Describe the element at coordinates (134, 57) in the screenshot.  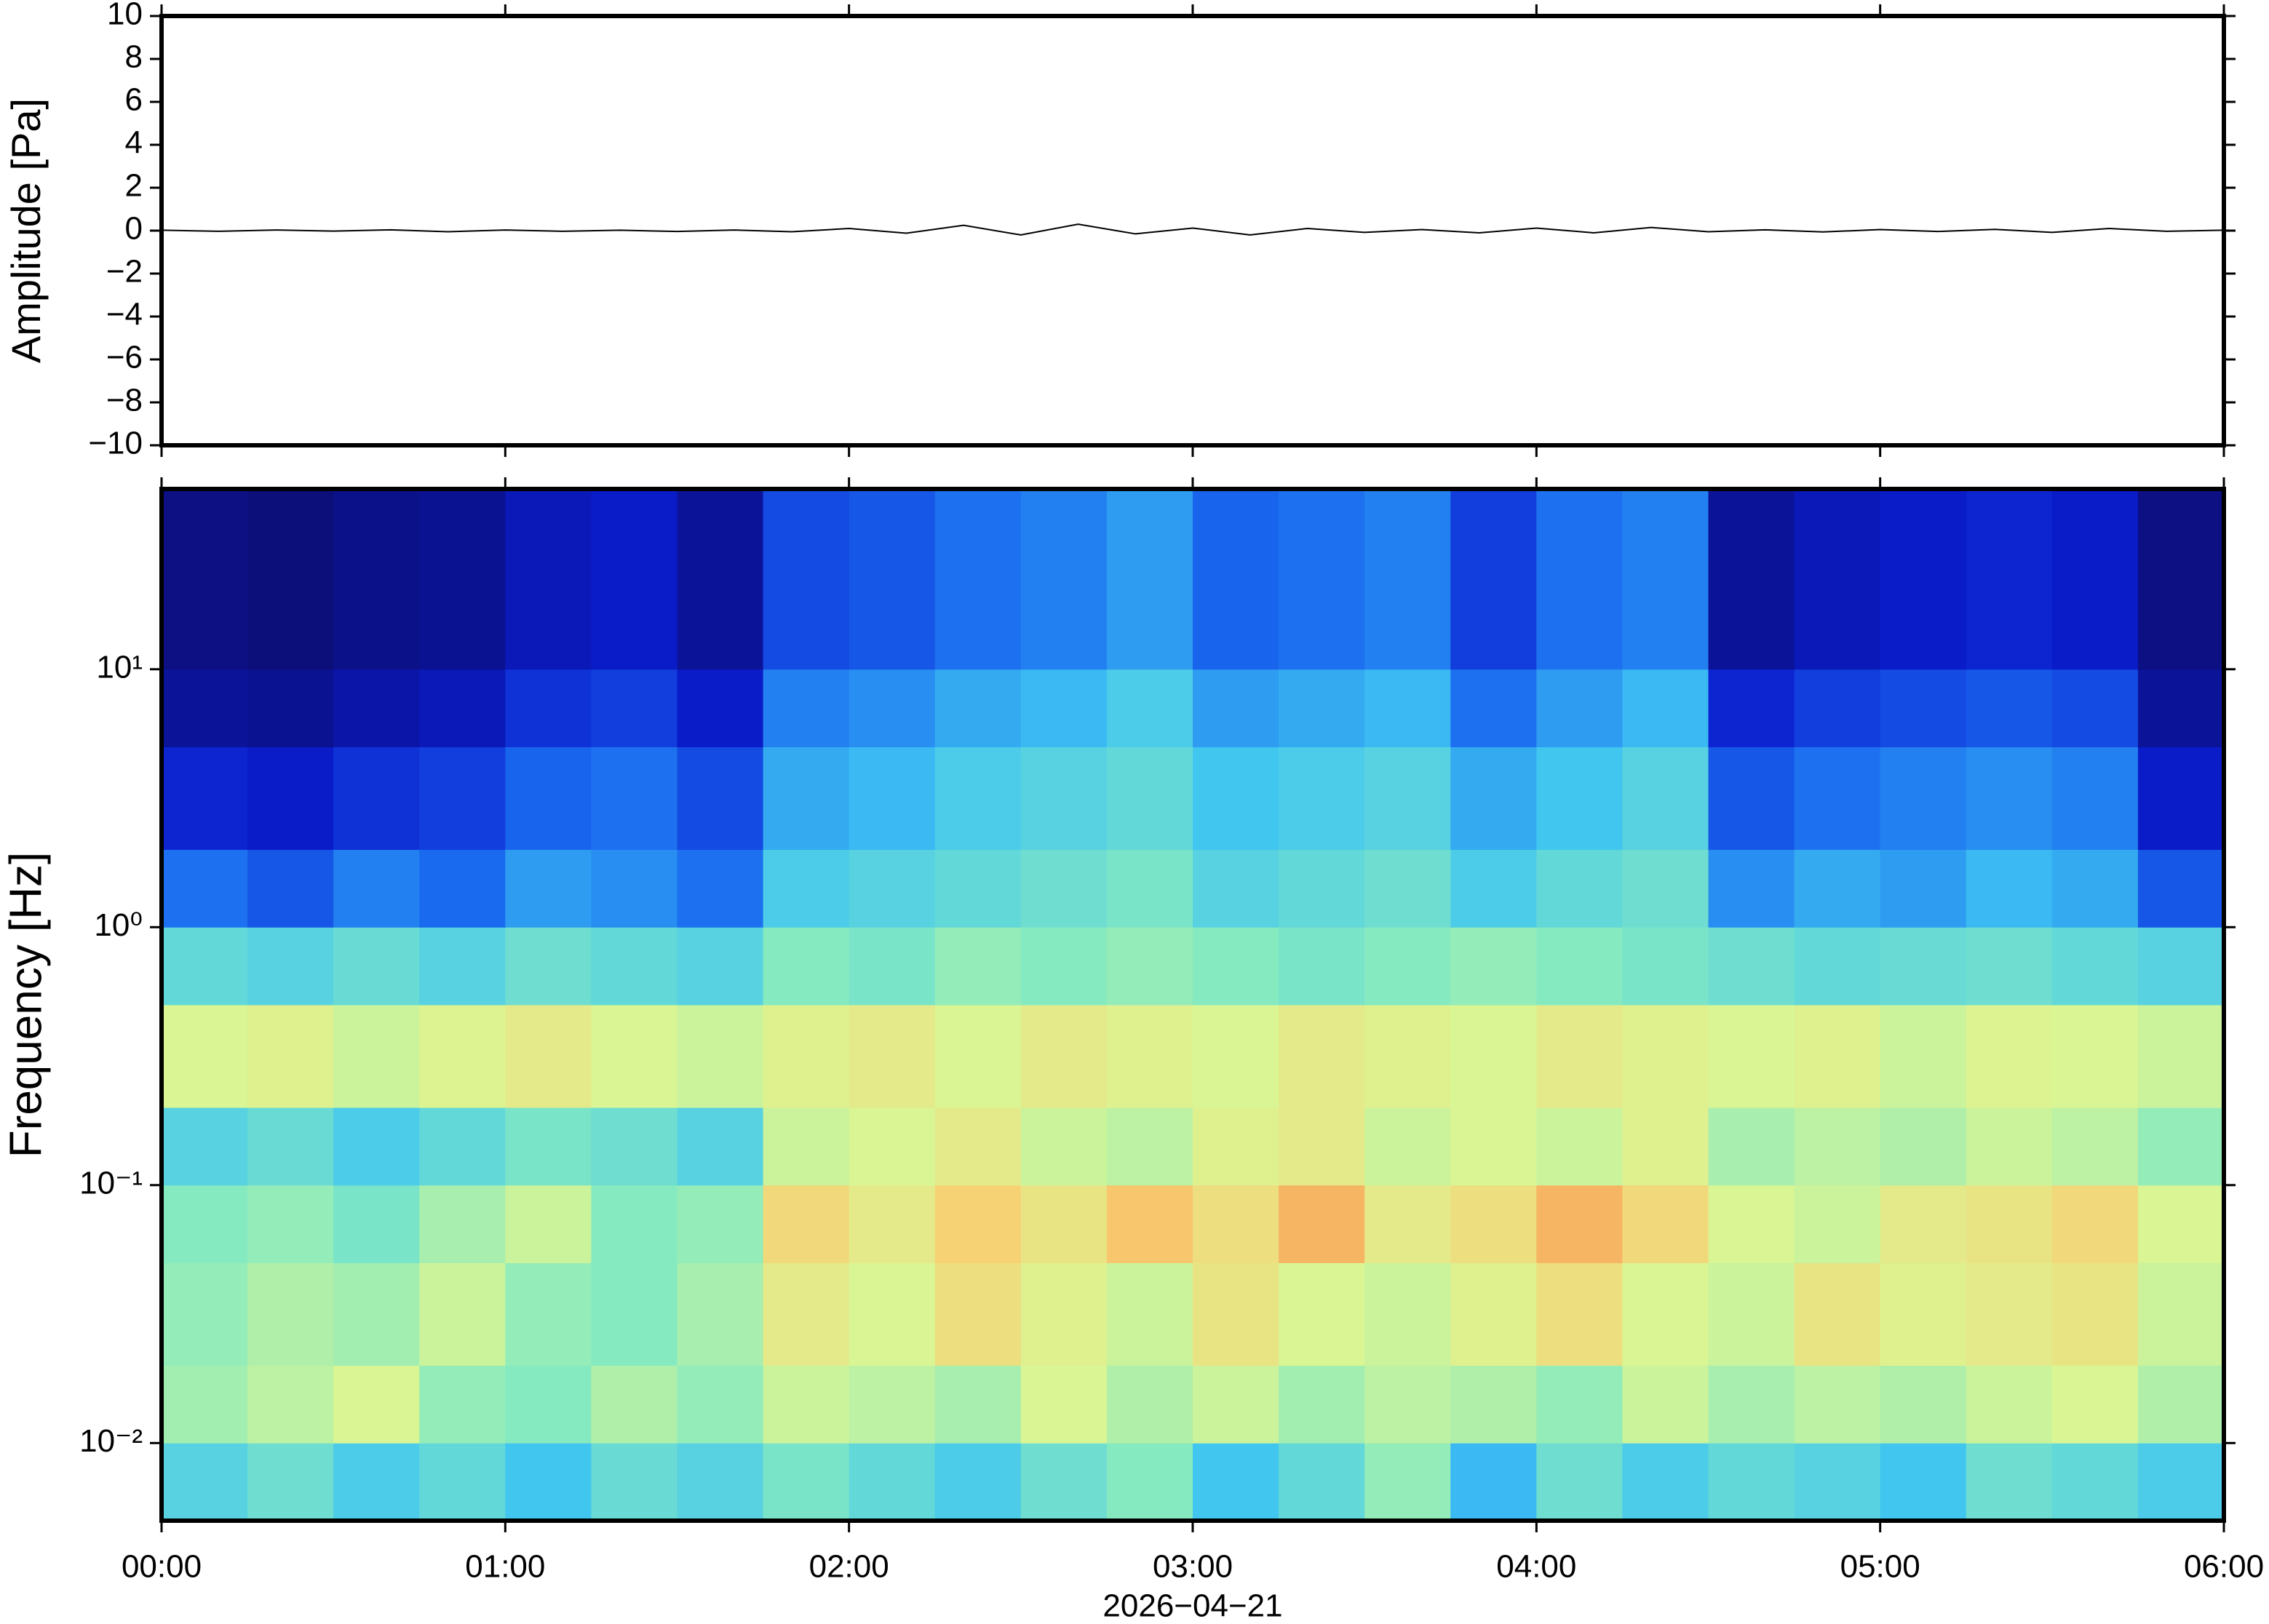
I see `y-tick-label: 8` at that location.